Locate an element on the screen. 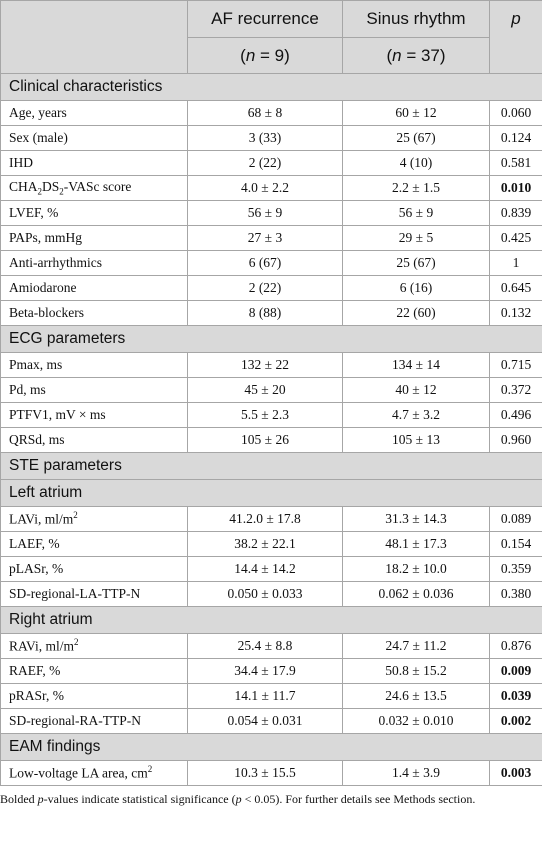 The image size is (542, 858). header-cell: (n = 9) is located at coordinates (265, 55).